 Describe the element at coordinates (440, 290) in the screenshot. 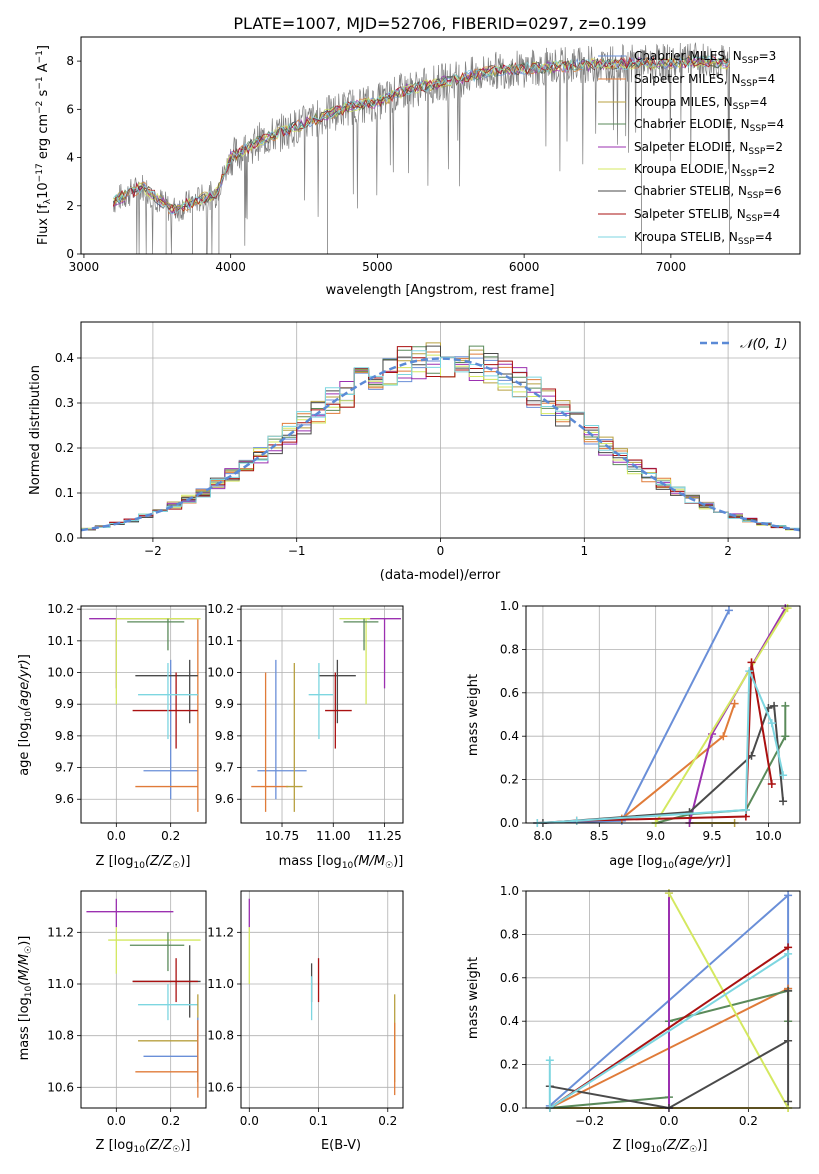

I see `spectrum-xlabel: wavelength [Angstrom, rest frame]` at that location.